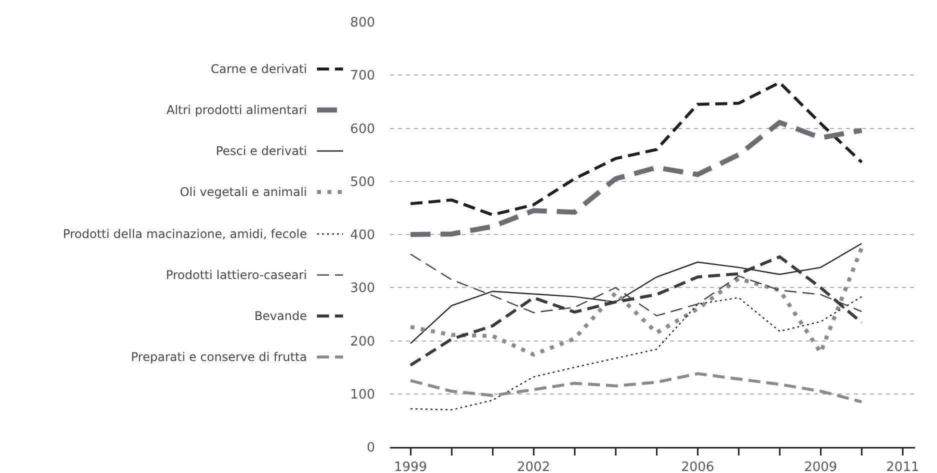  Describe the element at coordinates (280, 315) in the screenshot. I see `legend-label: Bevande` at that location.